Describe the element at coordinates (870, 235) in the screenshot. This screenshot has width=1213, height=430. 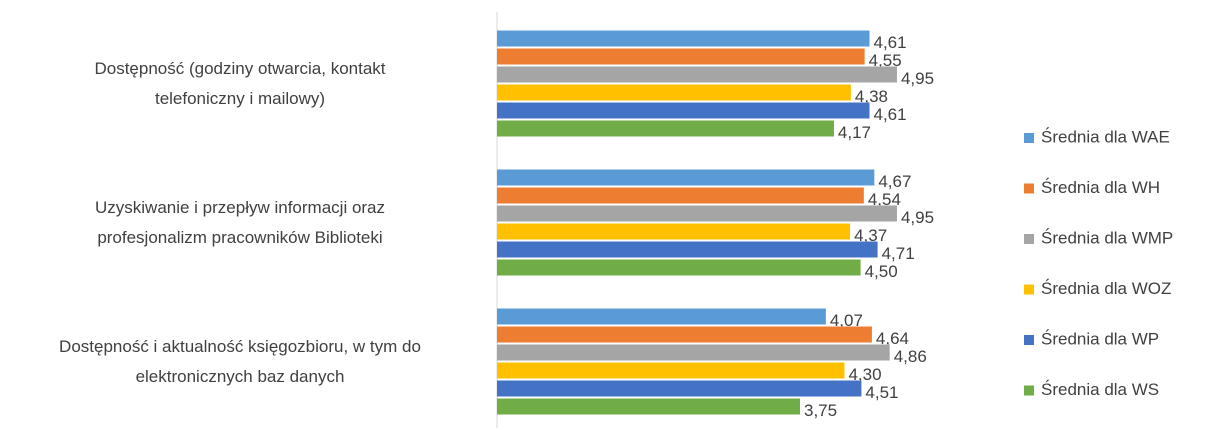
I see `value-label: 4,37` at that location.